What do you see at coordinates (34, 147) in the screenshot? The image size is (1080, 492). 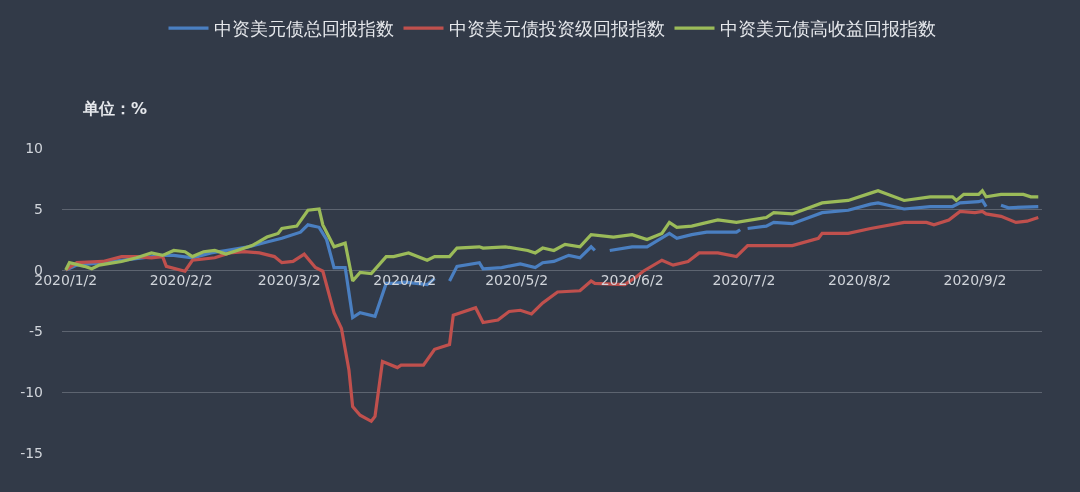 I see `y-tick-label: 10` at bounding box center [34, 147].